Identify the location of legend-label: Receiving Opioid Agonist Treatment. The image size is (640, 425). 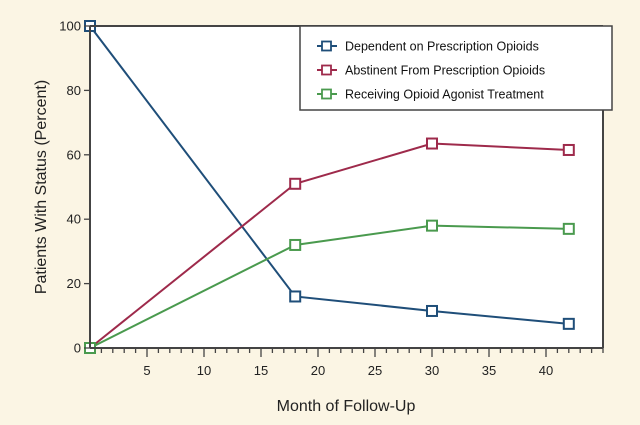
(444, 95).